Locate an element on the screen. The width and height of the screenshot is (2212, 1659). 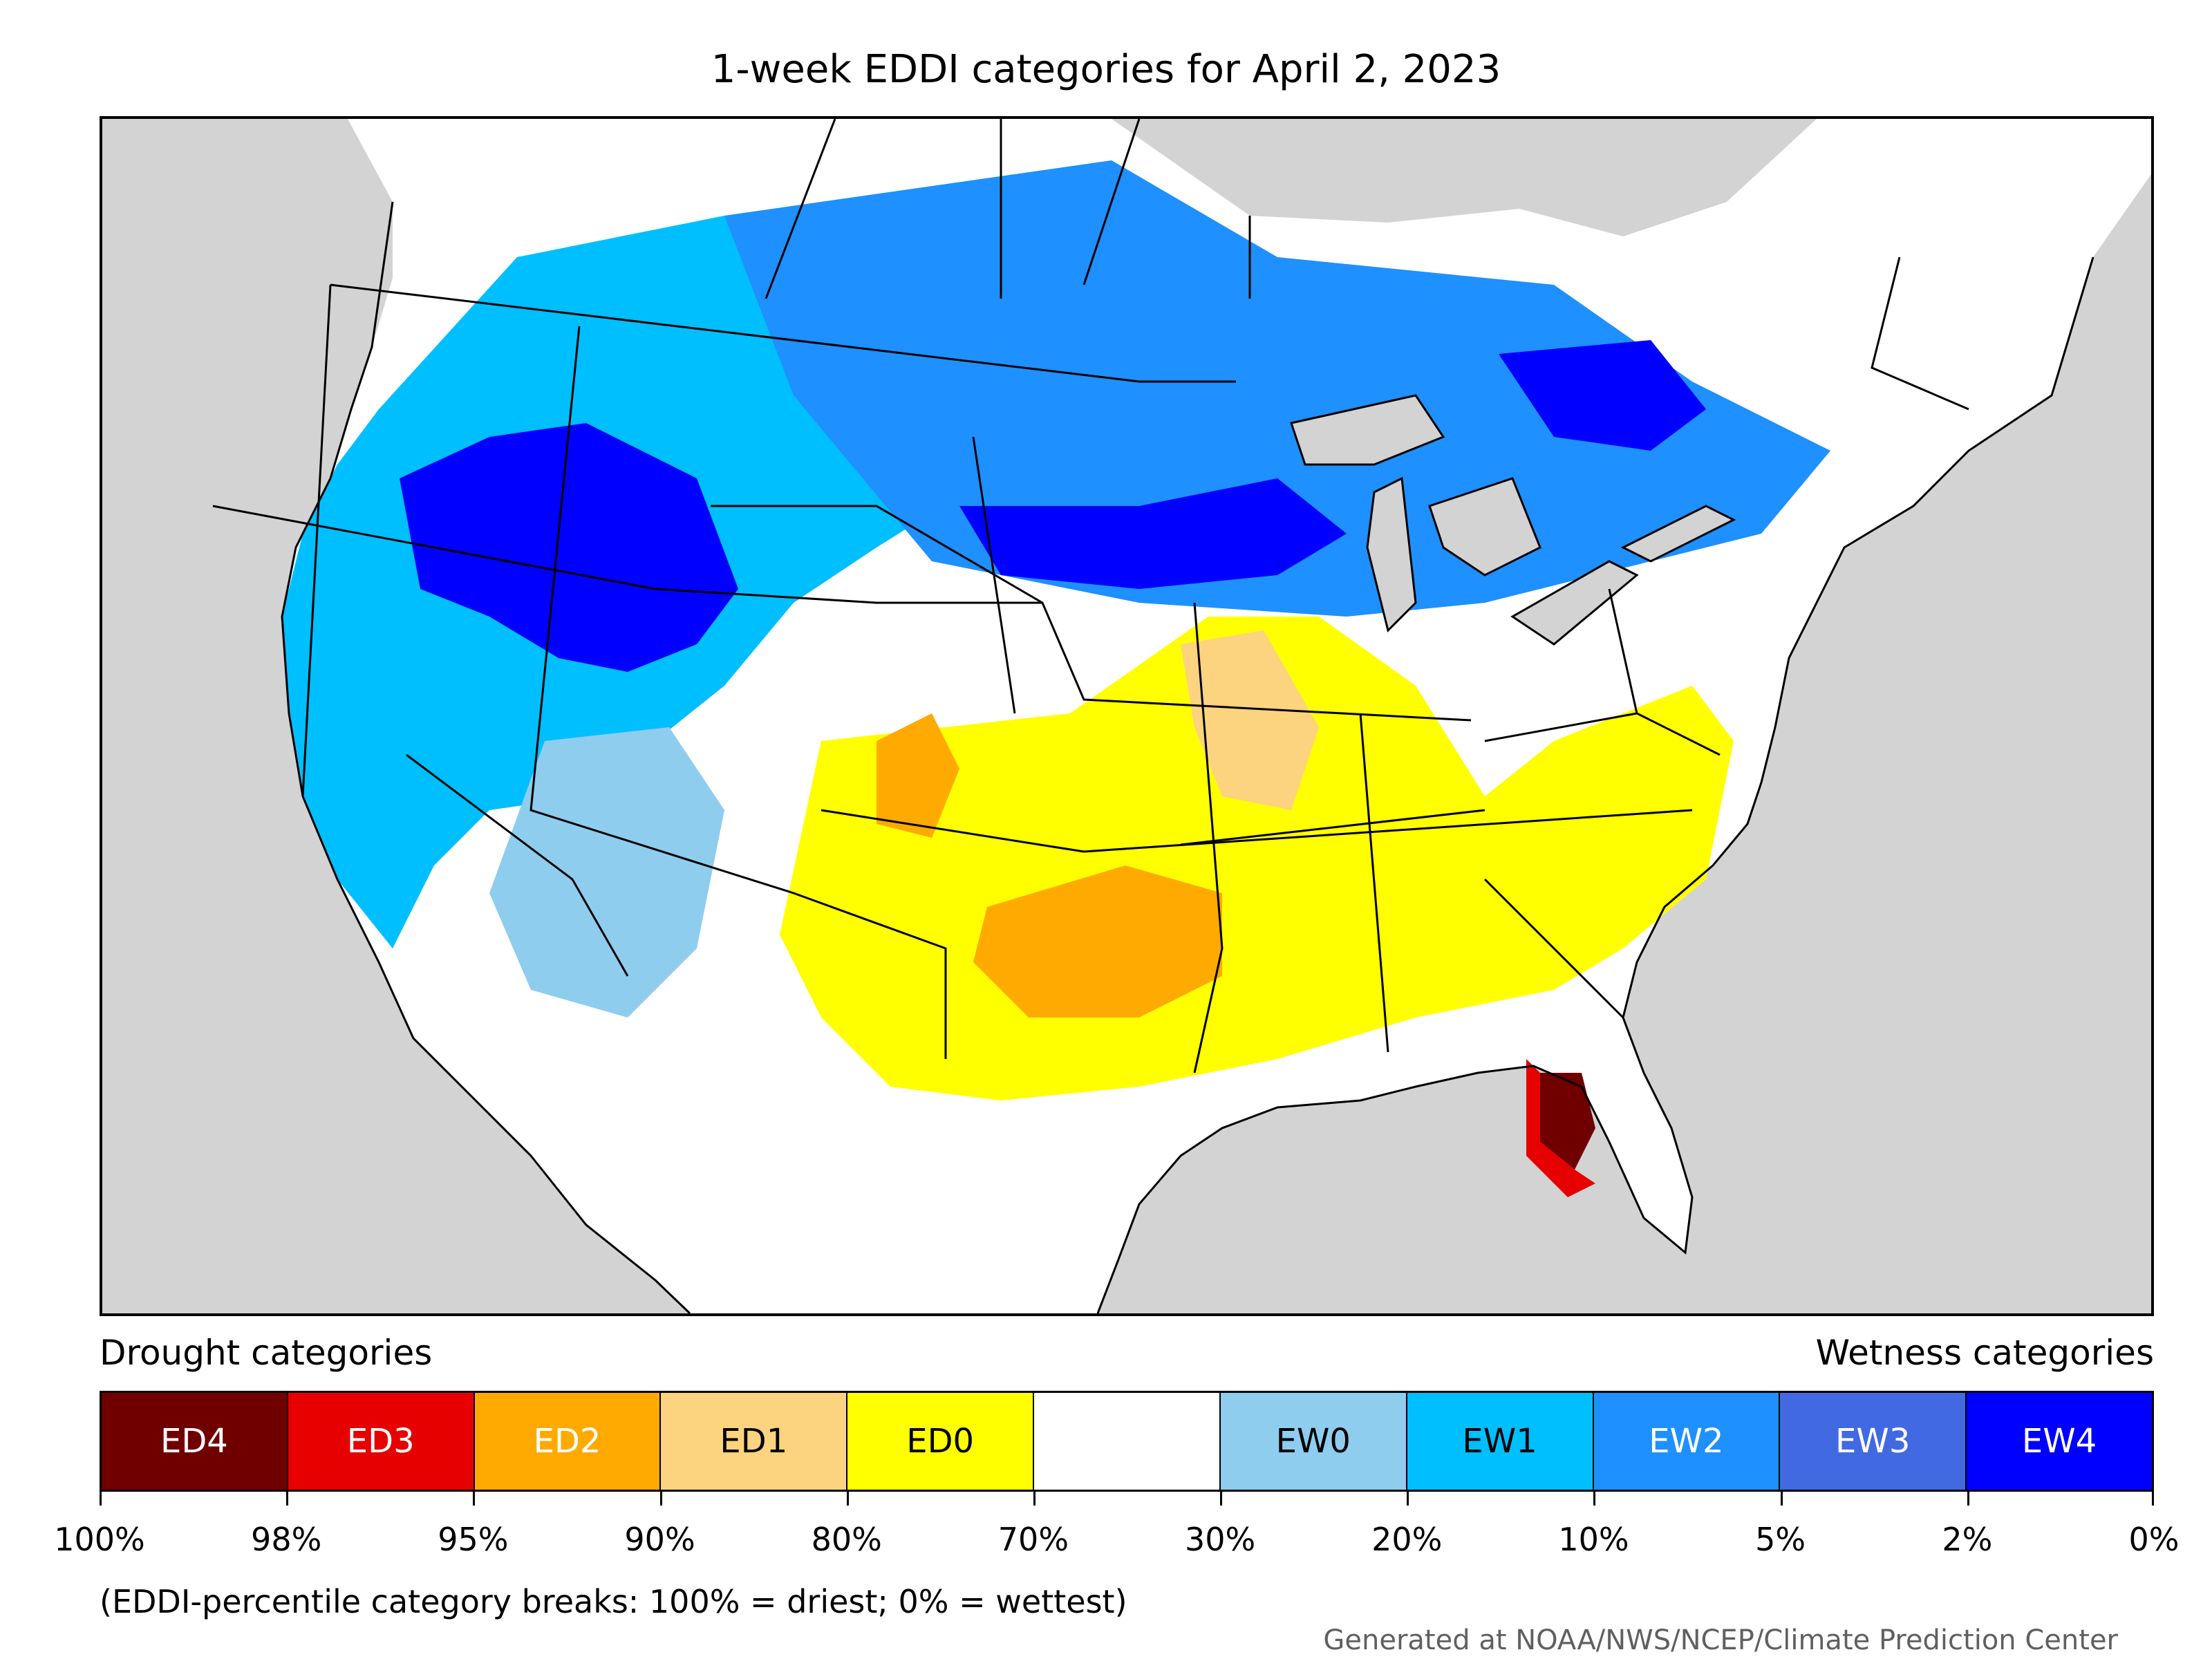
east-canada-ew4 is located at coordinates (1602, 395).